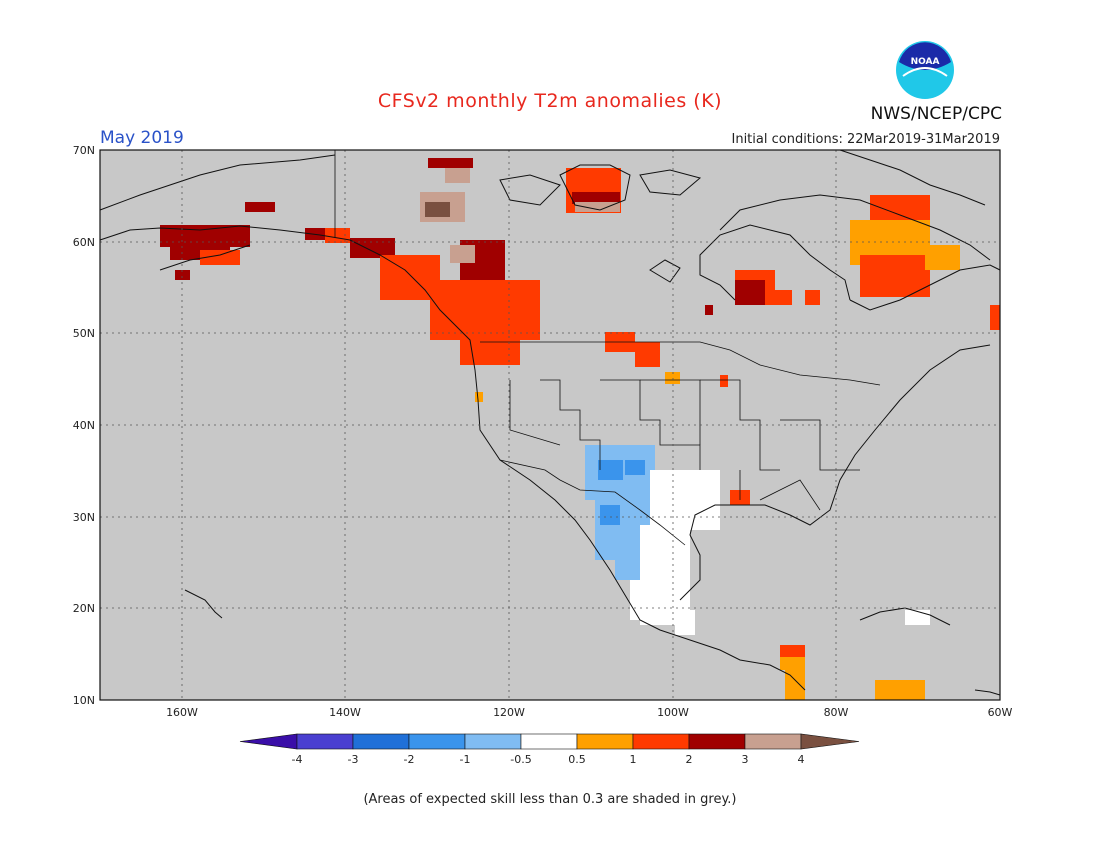 Image resolution: width=1100 pixels, height=850 pixels. Describe the element at coordinates (724, 381) in the screenshot. I see `patch-wisconsin` at that location.